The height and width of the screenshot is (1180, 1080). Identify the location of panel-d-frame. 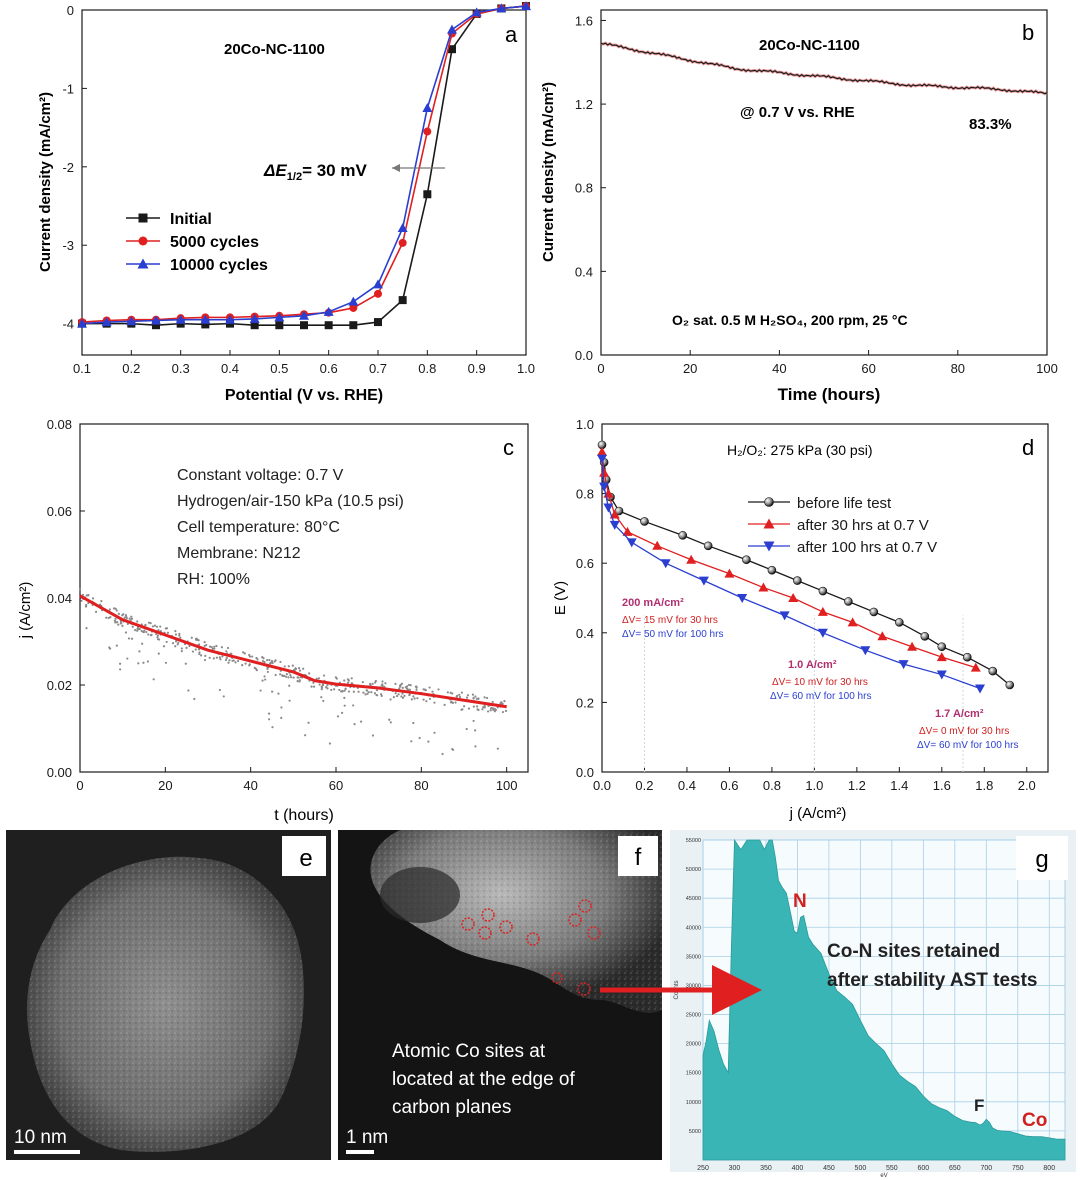
(825, 598).